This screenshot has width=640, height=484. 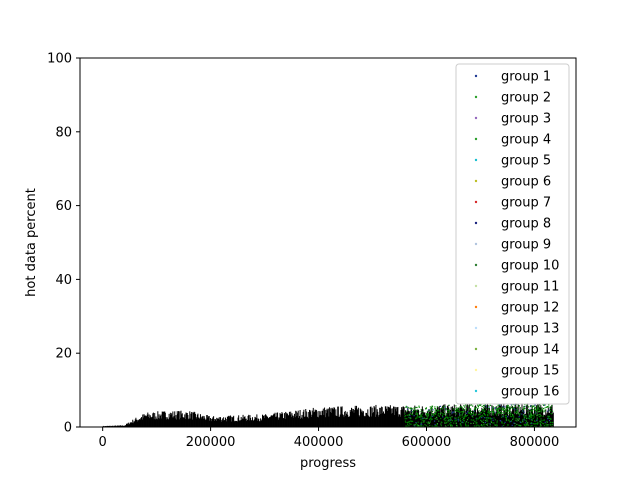 I want to click on y-tick-label: 20, so click(x=63, y=354).